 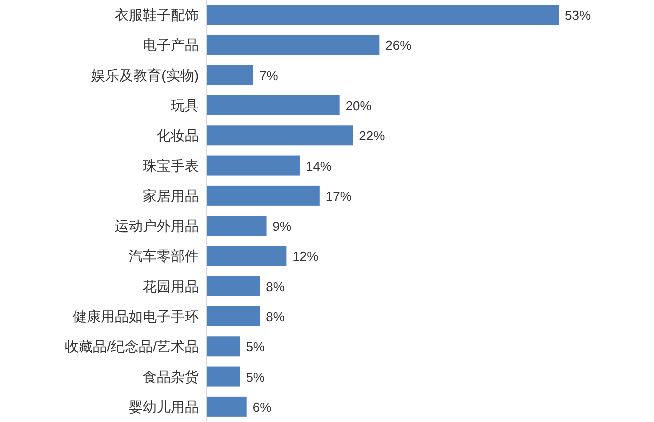 I want to click on y-tick-label: 食品杂货, so click(x=171, y=376).